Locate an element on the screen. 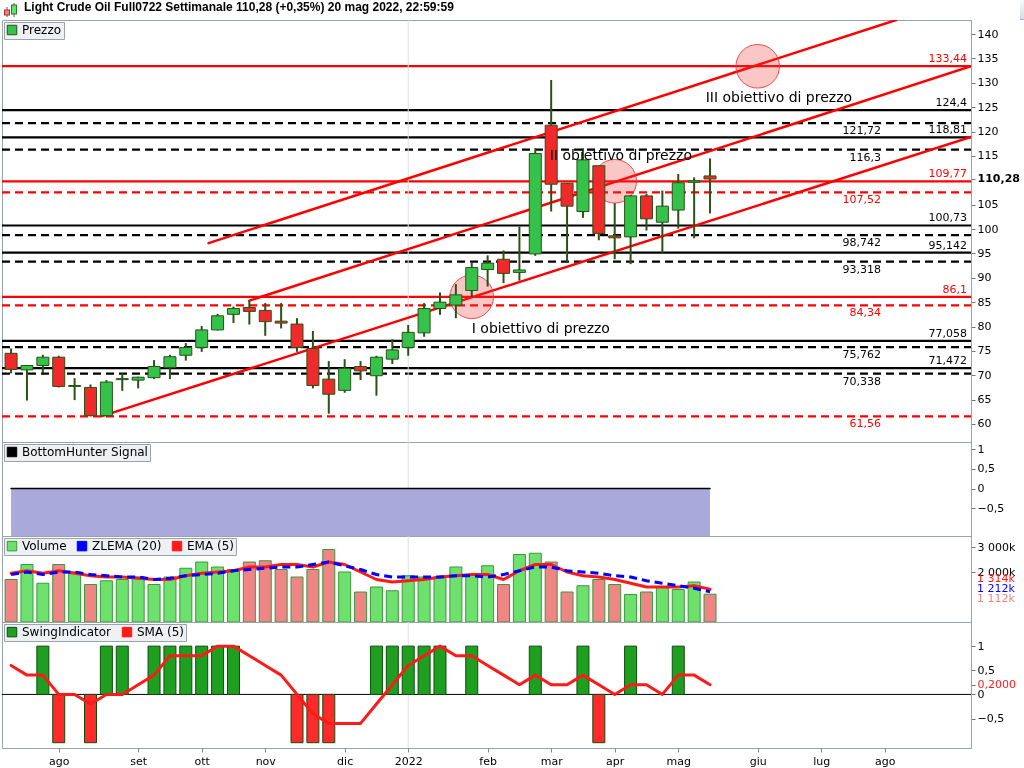  ref-line-label: 77,058 is located at coordinates (947, 333).